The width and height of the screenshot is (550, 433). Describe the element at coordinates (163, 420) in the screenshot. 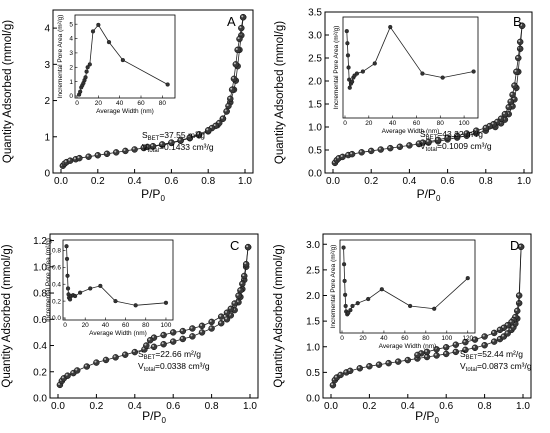

I see `x-axis-label-sub: 0` at that location.